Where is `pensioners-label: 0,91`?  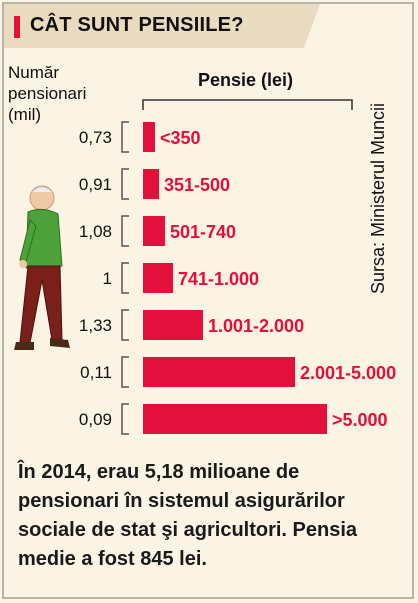 pensioners-label: 0,91 is located at coordinates (95, 184).